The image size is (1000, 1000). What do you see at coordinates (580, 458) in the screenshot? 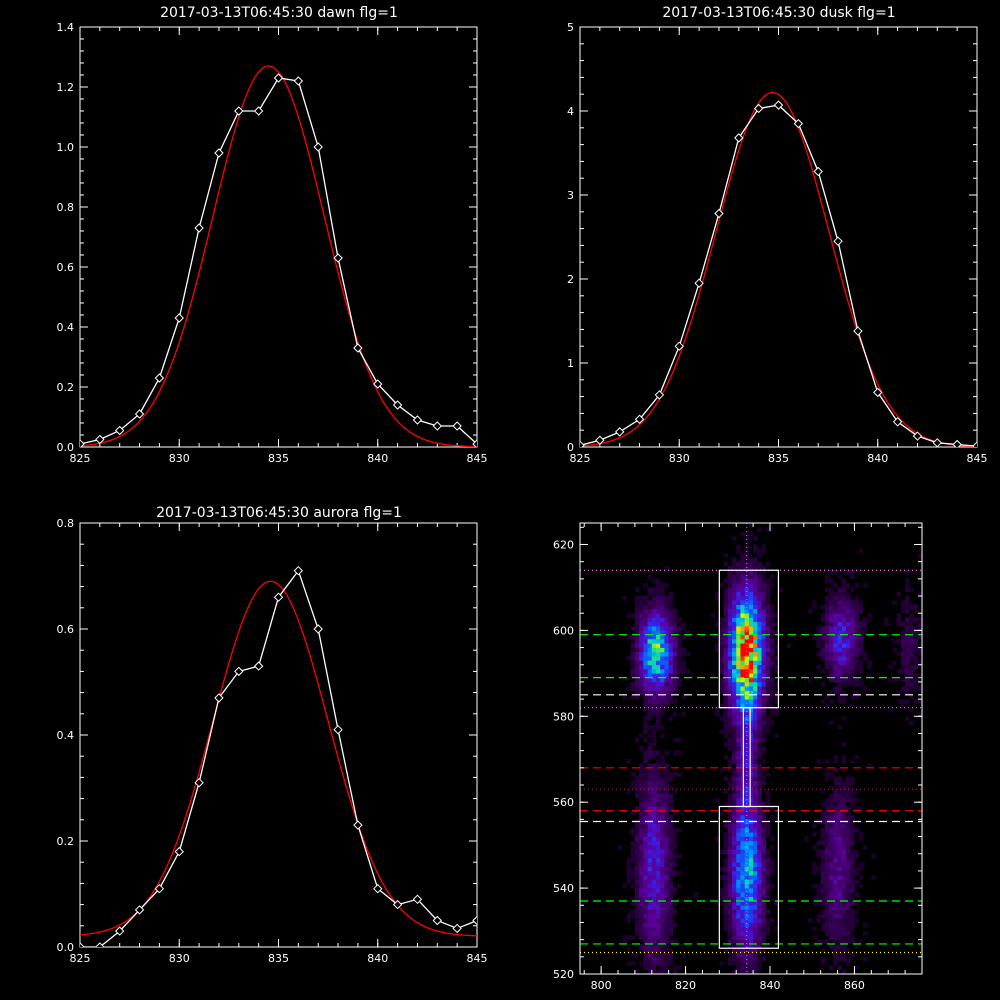
I see `x-tick-label: 825` at bounding box center [580, 458].